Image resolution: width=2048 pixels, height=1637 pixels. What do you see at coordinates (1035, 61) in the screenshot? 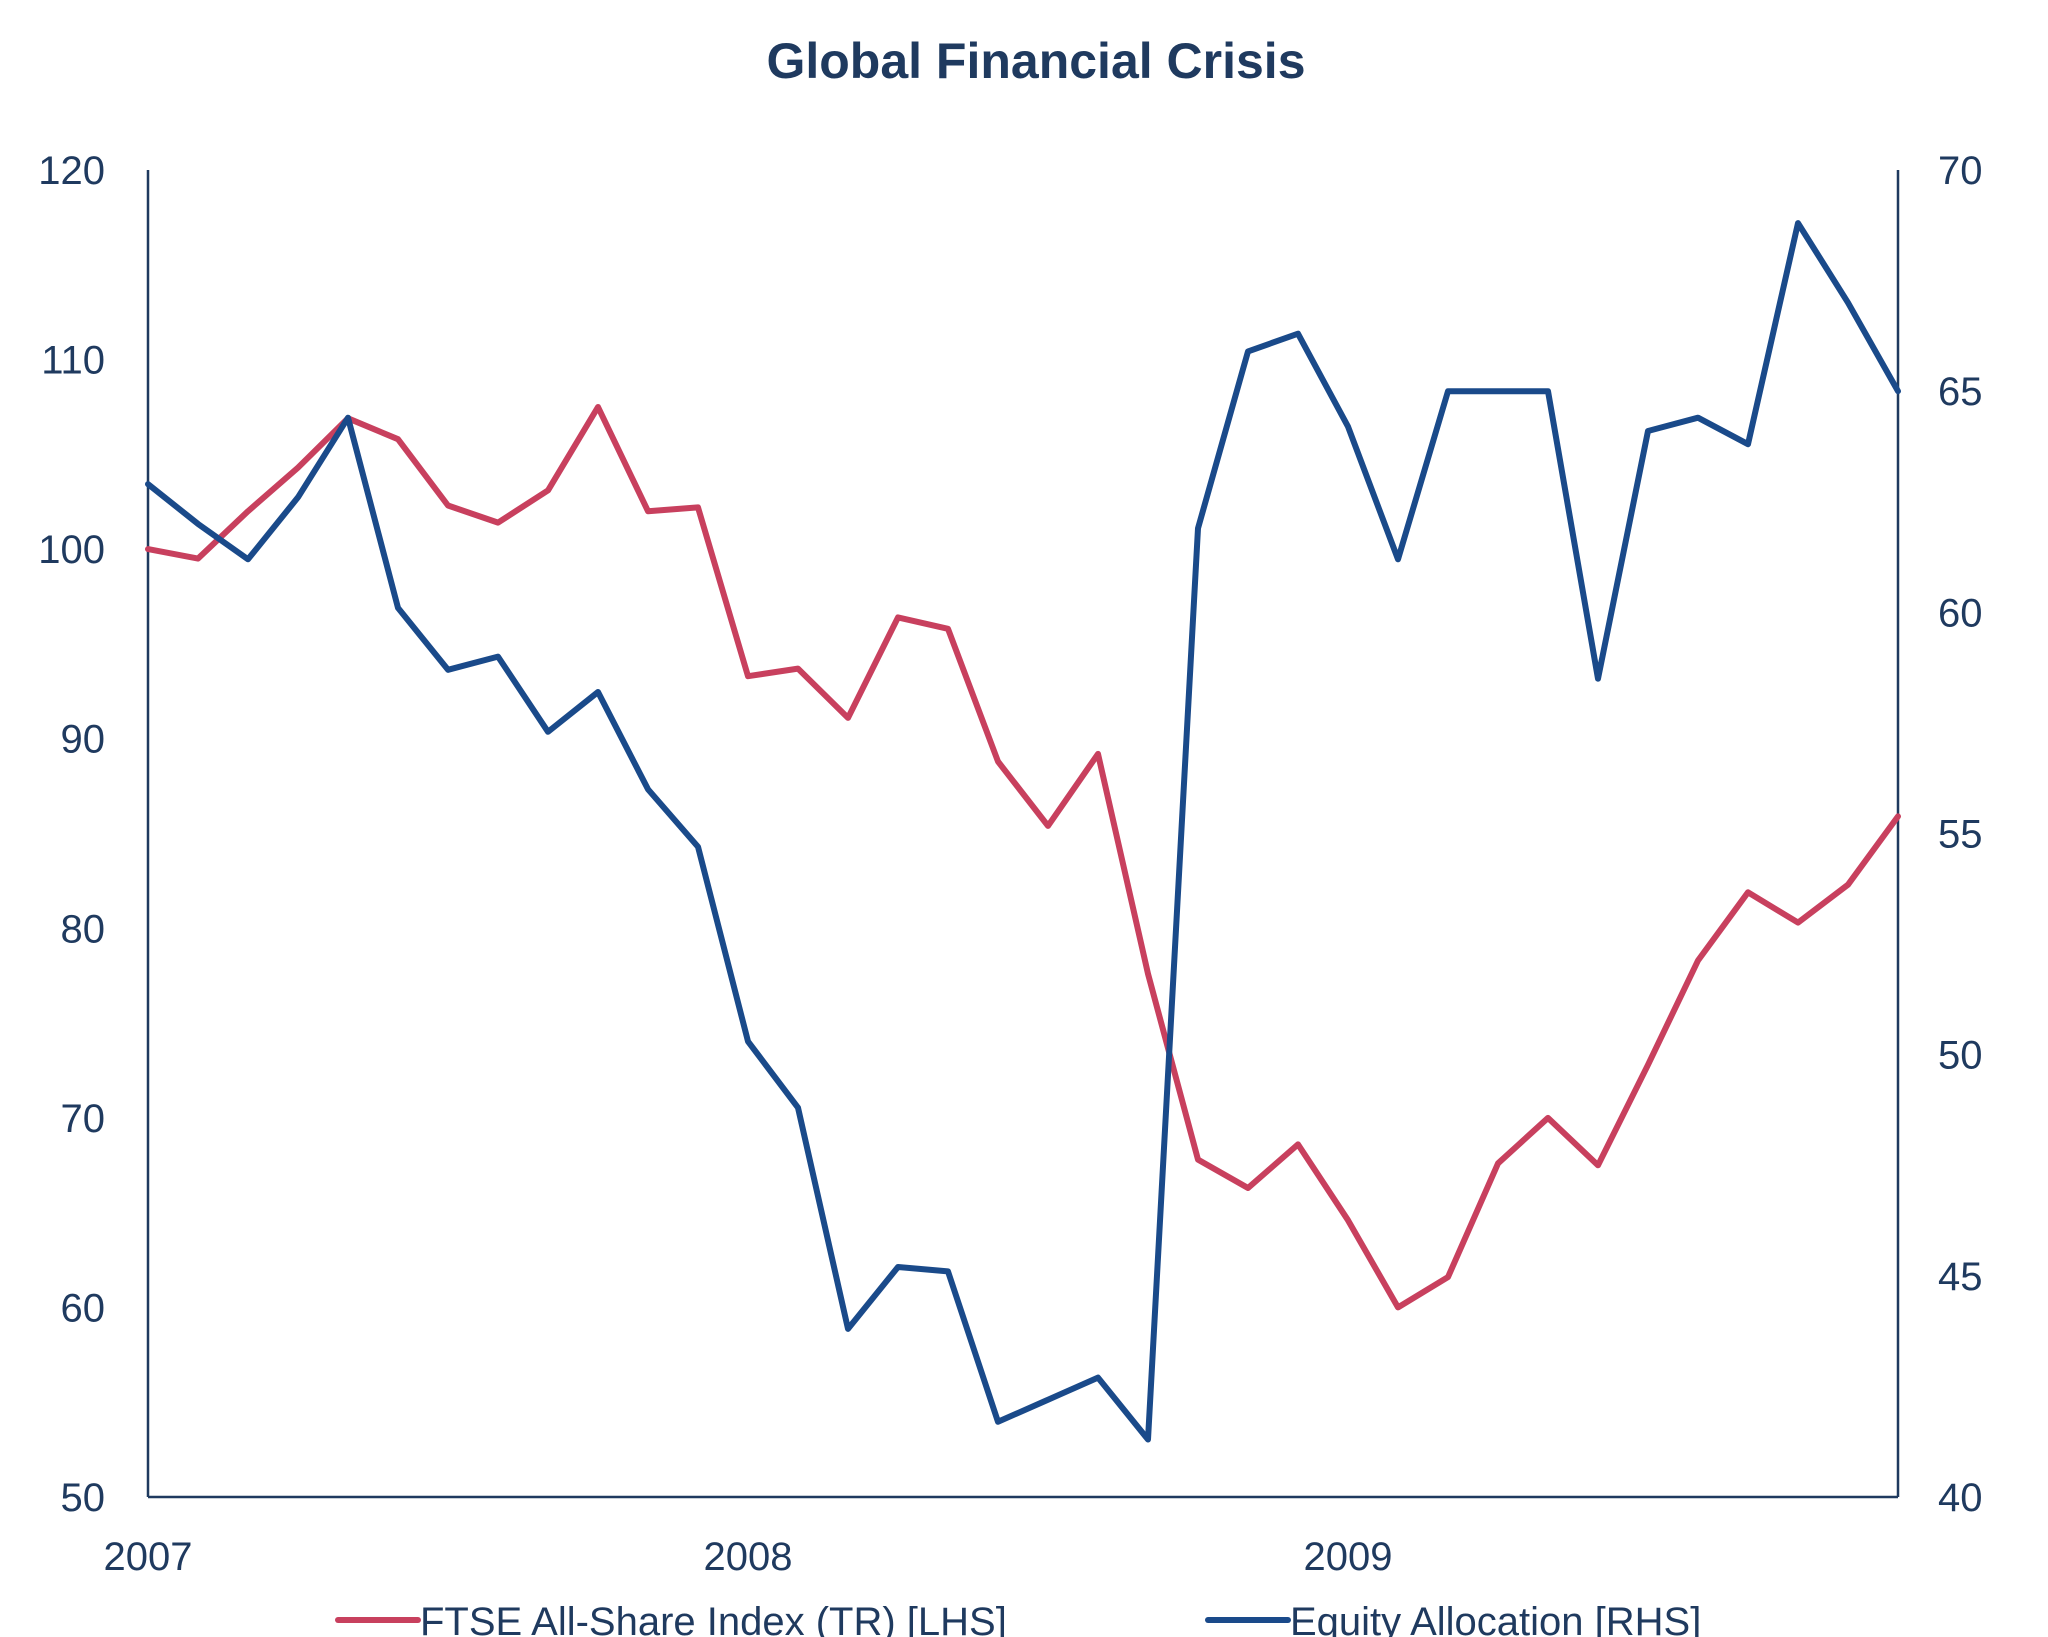
I see `chart-title: Global Financial Crisis` at bounding box center [1035, 61].